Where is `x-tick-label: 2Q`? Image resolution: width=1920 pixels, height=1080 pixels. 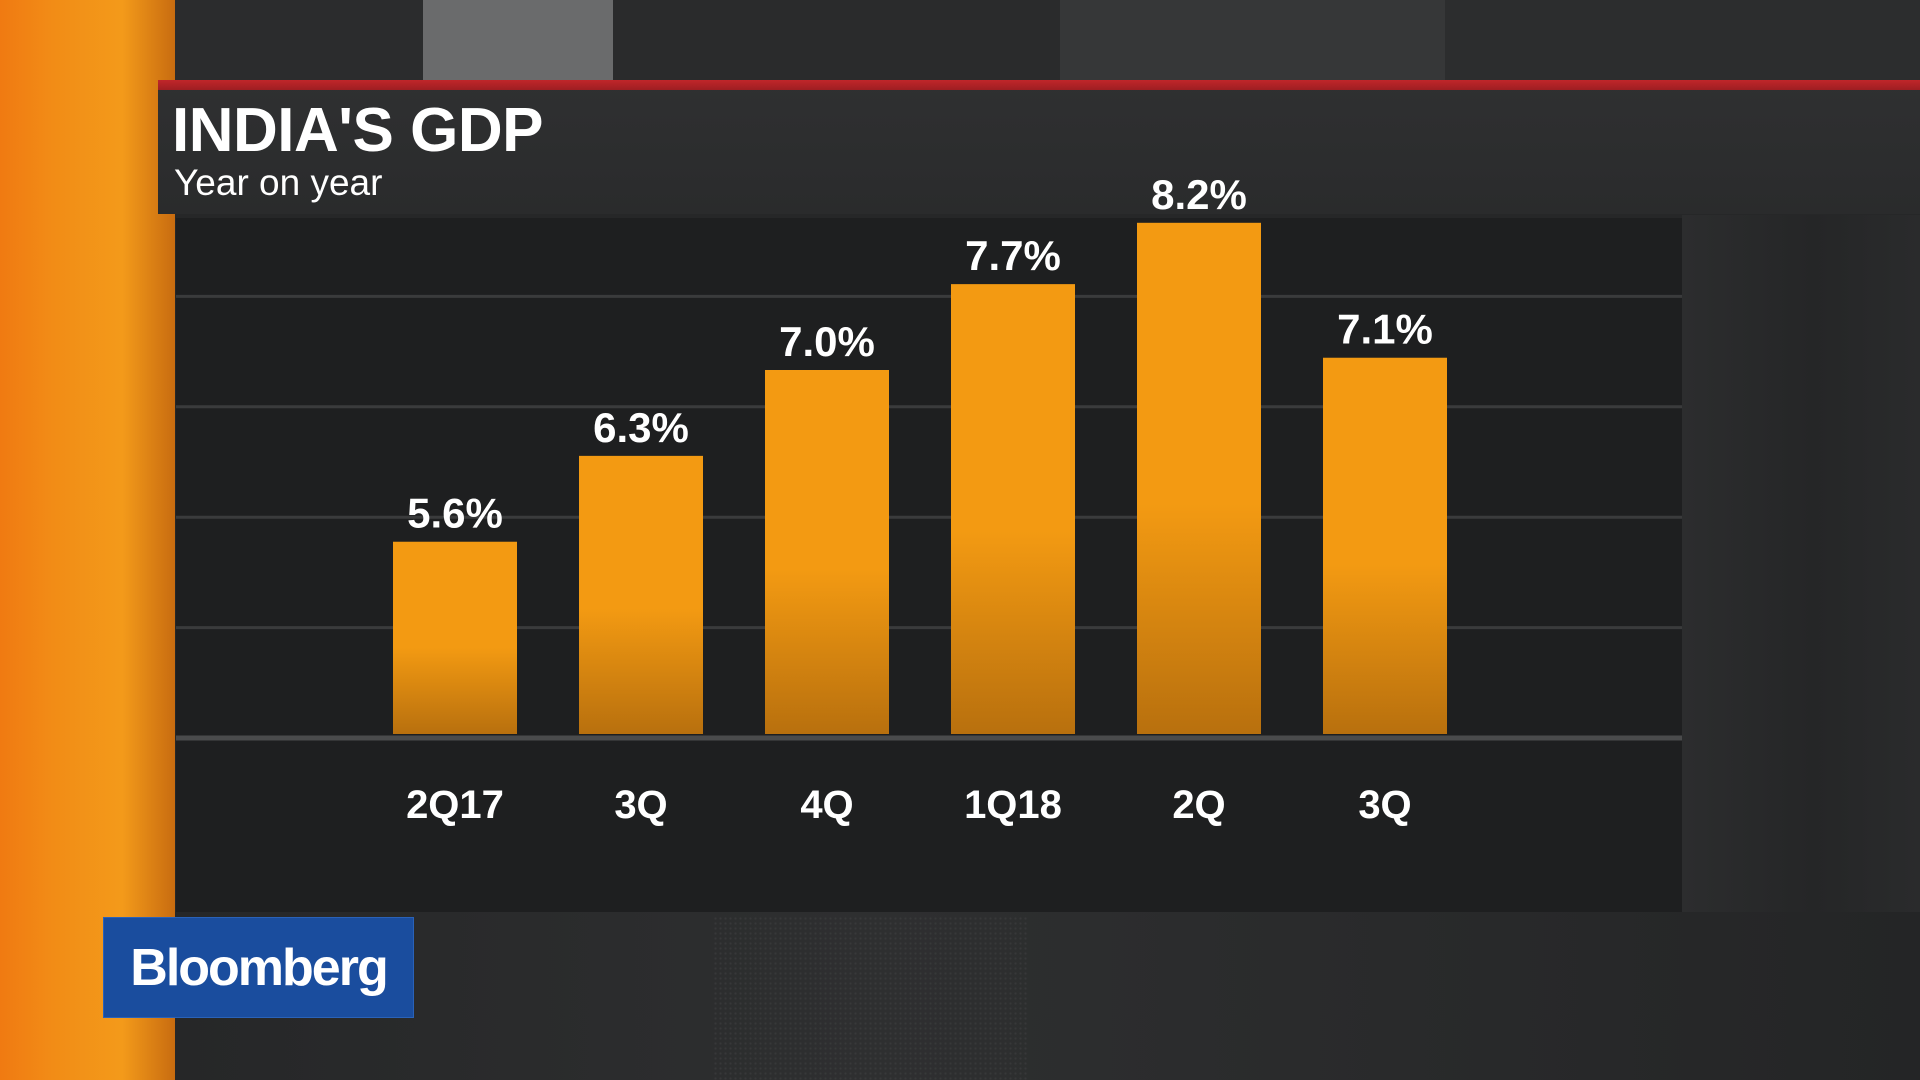 x-tick-label: 2Q is located at coordinates (1198, 805).